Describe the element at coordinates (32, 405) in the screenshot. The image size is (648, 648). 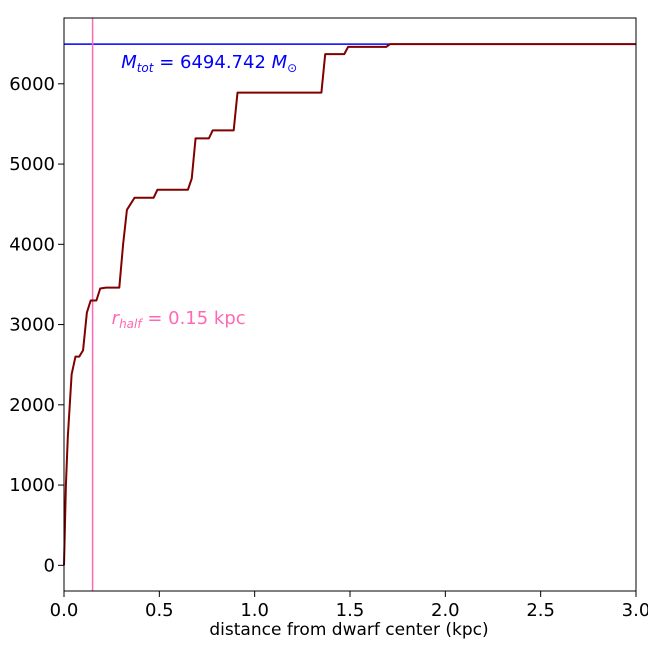
I see `y-tick-label: 2000` at that location.